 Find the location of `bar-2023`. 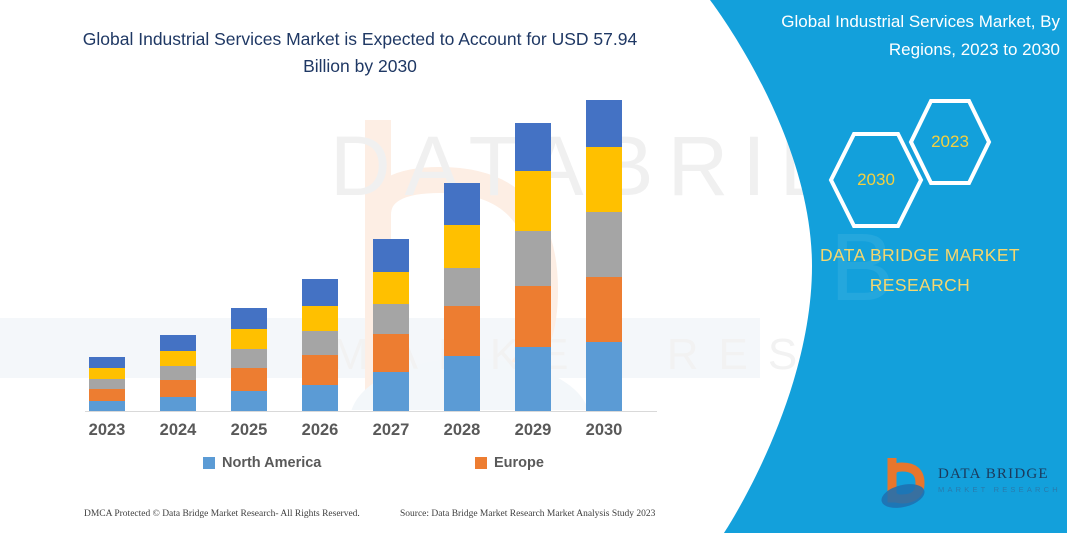

bar-2023 is located at coordinates (107, 384).